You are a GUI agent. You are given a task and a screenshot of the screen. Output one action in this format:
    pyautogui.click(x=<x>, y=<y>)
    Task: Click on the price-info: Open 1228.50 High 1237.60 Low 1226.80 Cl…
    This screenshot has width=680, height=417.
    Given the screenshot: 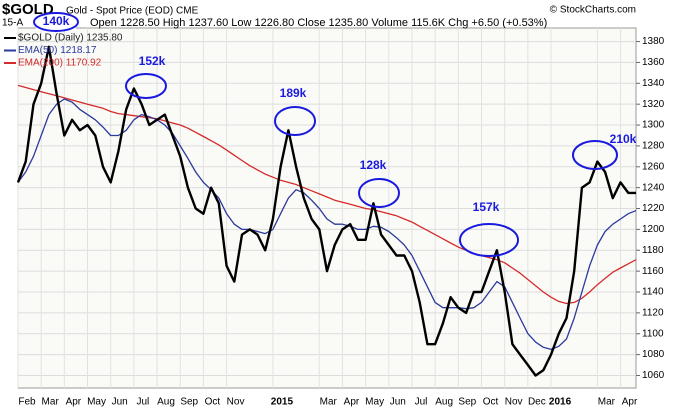 What is the action you would take?
    pyautogui.click(x=318, y=23)
    